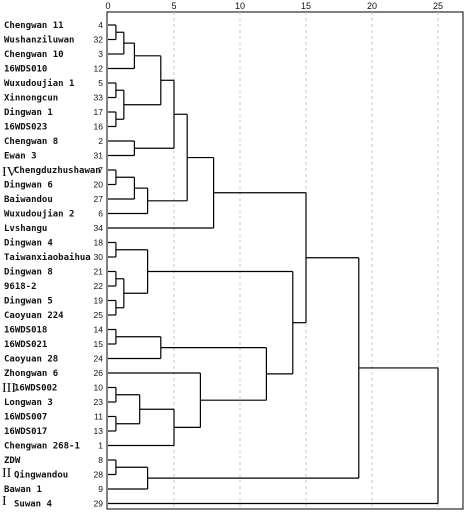 The height and width of the screenshot is (516, 474). What do you see at coordinates (28, 243) in the screenshot?
I see `leaf-label: Dingwan 4` at bounding box center [28, 243].